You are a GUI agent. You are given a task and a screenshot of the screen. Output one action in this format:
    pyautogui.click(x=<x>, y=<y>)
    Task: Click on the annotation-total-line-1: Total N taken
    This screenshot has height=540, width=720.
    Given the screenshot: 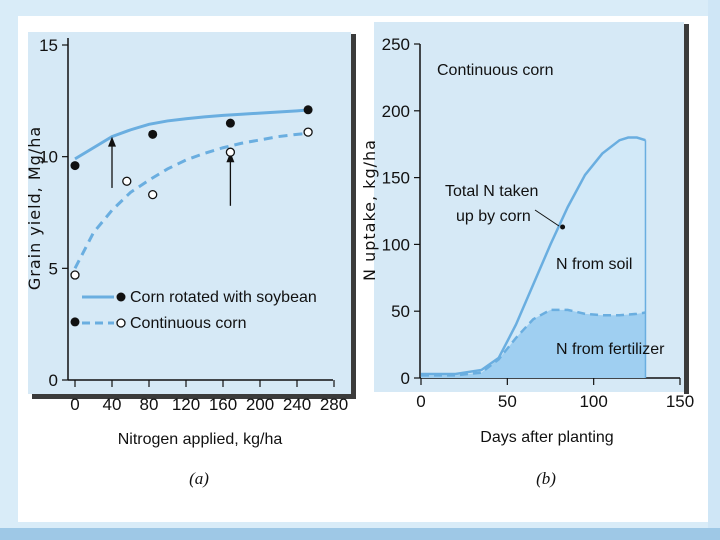 What is the action you would take?
    pyautogui.click(x=491, y=191)
    